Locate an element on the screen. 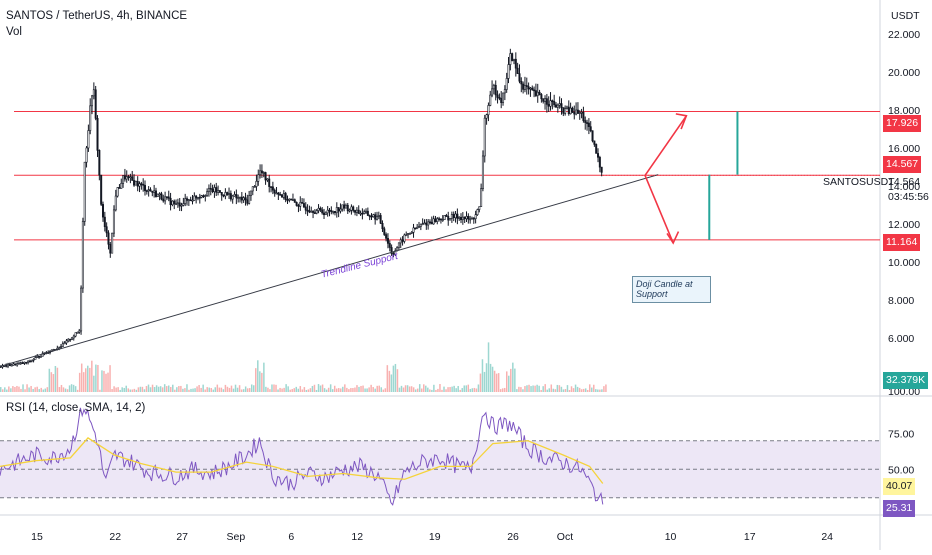 Image resolution: width=932 pixels, height=555 pixels. rsi-title: RSI (14, close, SMA, 14, 2) is located at coordinates (76, 408).